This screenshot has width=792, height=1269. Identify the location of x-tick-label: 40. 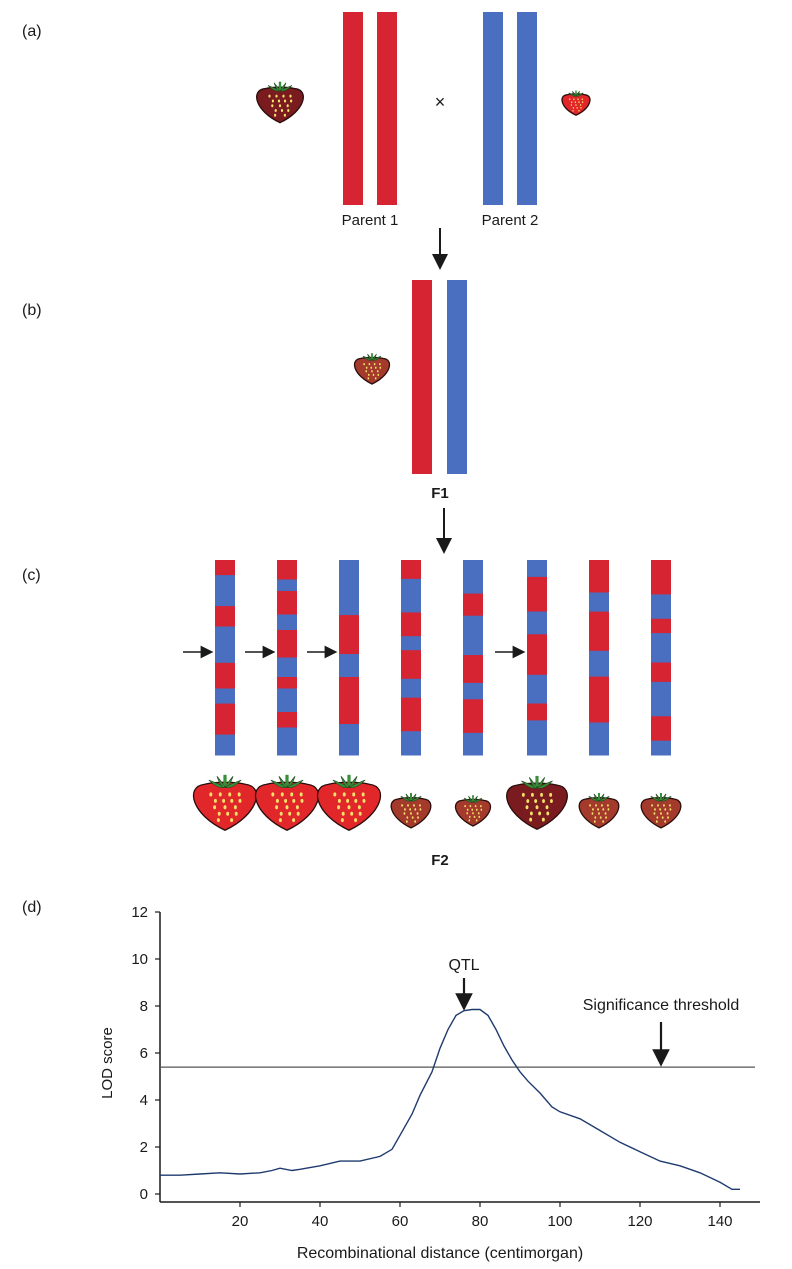
(320, 1221).